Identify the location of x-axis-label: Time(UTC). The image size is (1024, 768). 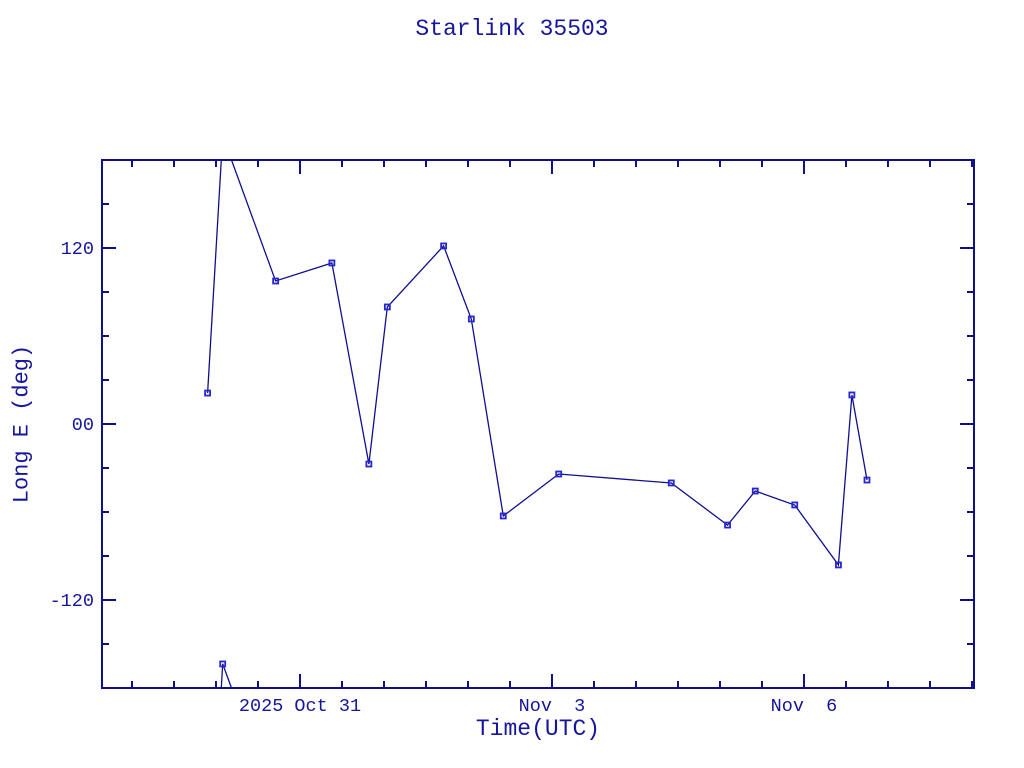
(538, 729).